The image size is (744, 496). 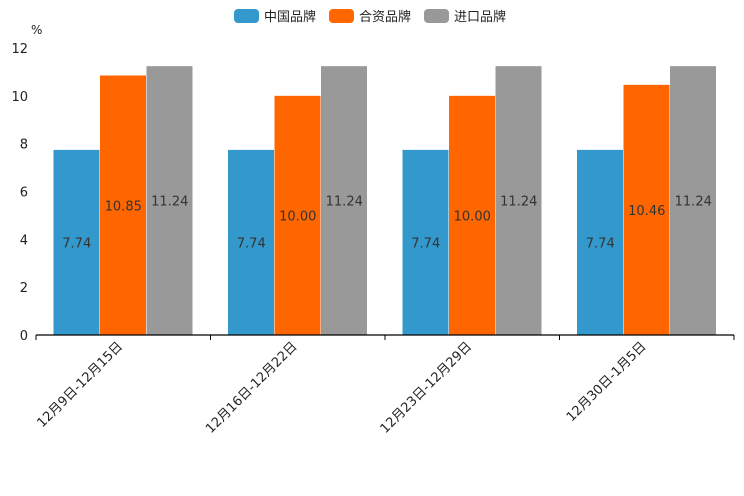 I want to click on legend-item: 合资品牌, so click(x=370, y=17).